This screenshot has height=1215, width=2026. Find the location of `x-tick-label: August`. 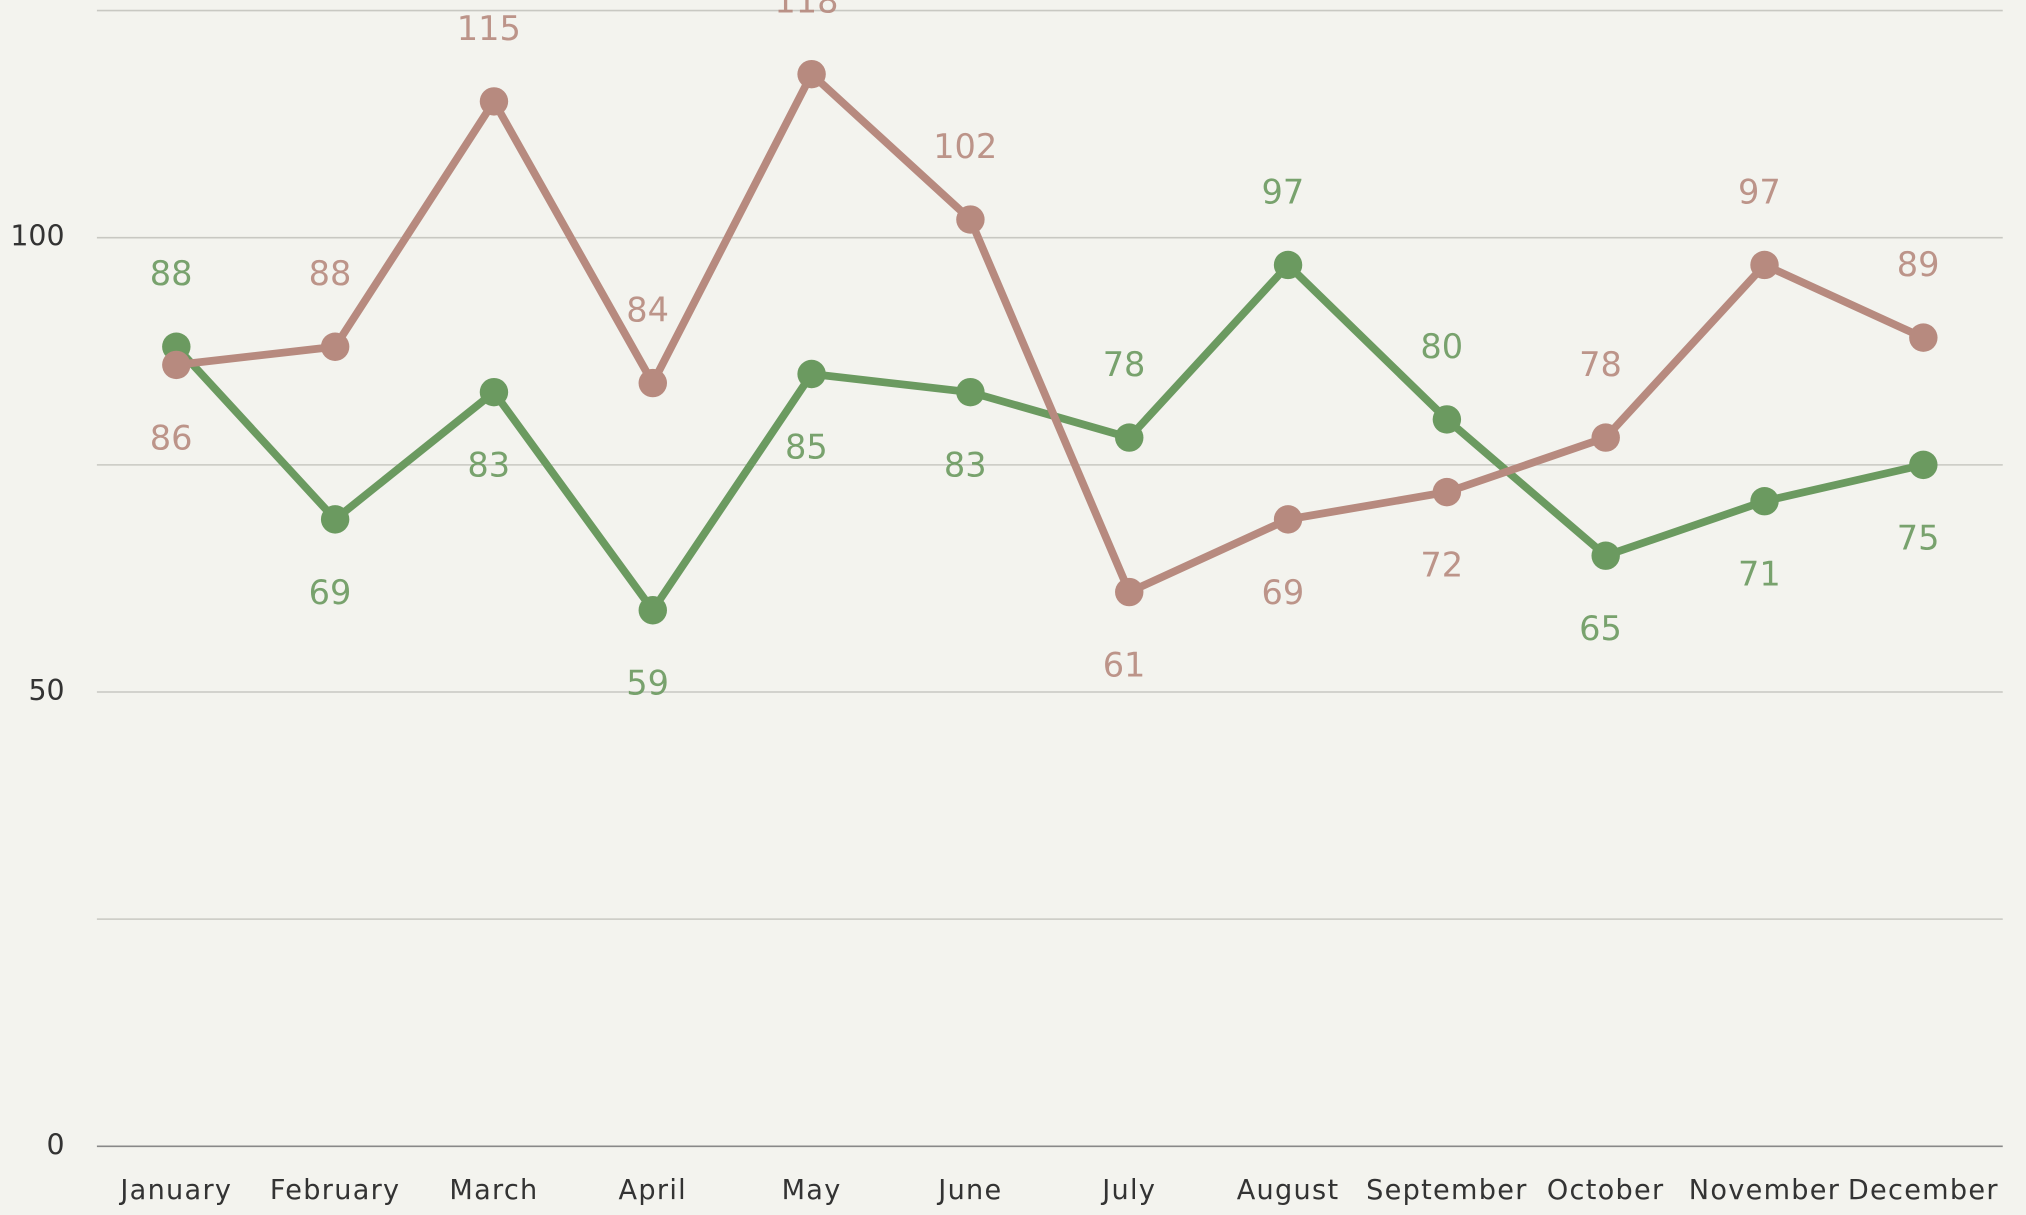

x-tick-label: August is located at coordinates (1288, 1190).